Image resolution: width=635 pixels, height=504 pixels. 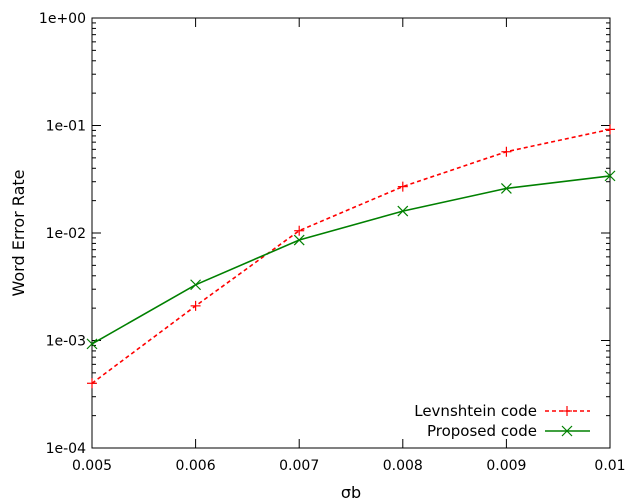 I want to click on y-axis-label: Word Error Rate, so click(x=18, y=233).